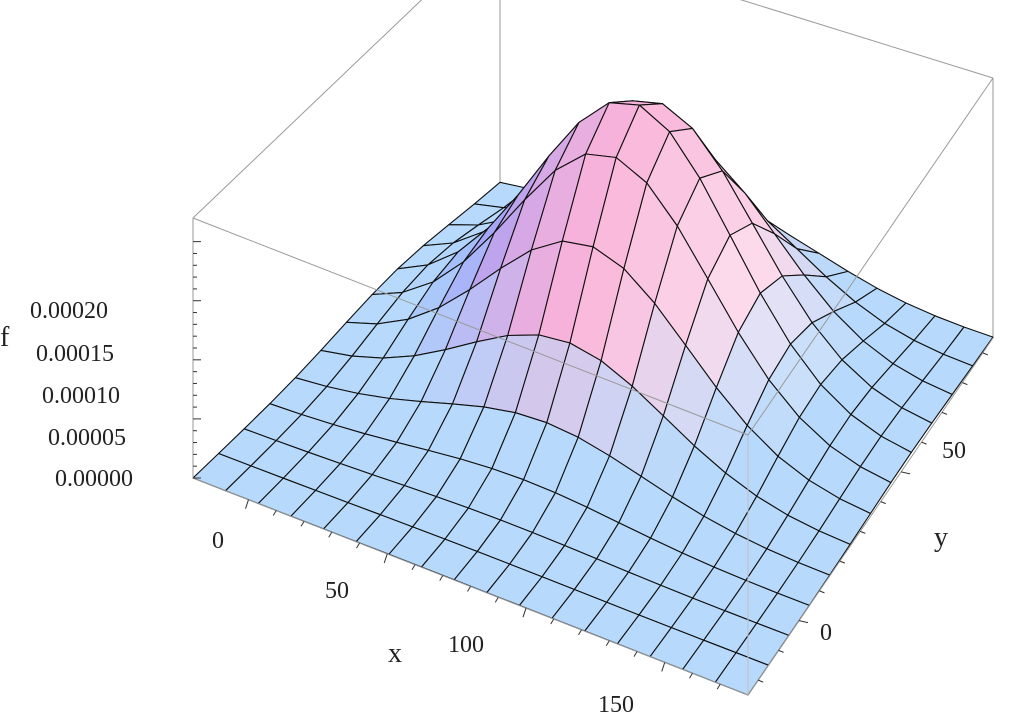 The image size is (1024, 722). What do you see at coordinates (337, 591) in the screenshot?
I see `x-tick-label: 50` at bounding box center [337, 591].